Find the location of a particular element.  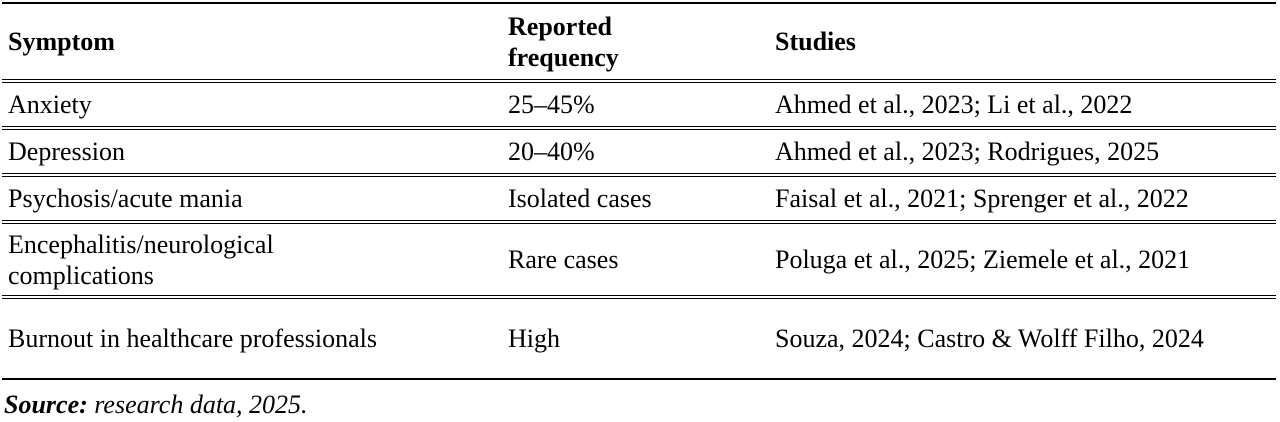

header-cell: Symptom is located at coordinates (61, 41).